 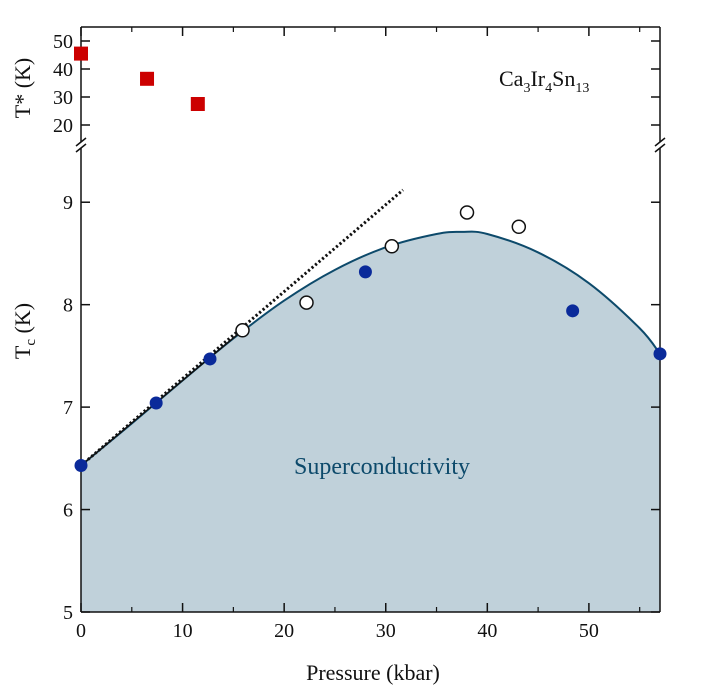 What do you see at coordinates (68, 613) in the screenshot?
I see `tc-tick-label: 5` at bounding box center [68, 613].